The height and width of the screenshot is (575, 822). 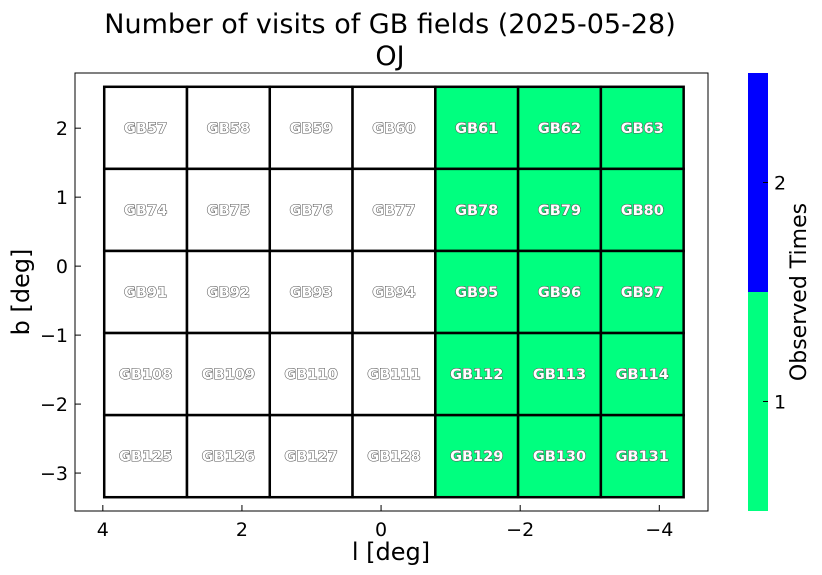 What do you see at coordinates (62, 267) in the screenshot?
I see `y-tick-label: 0` at bounding box center [62, 267].